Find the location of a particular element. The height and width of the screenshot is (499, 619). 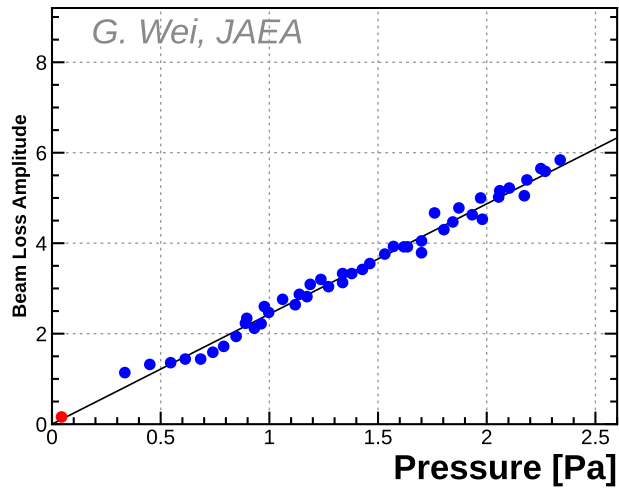

x-tick-label: 2 is located at coordinates (487, 437).